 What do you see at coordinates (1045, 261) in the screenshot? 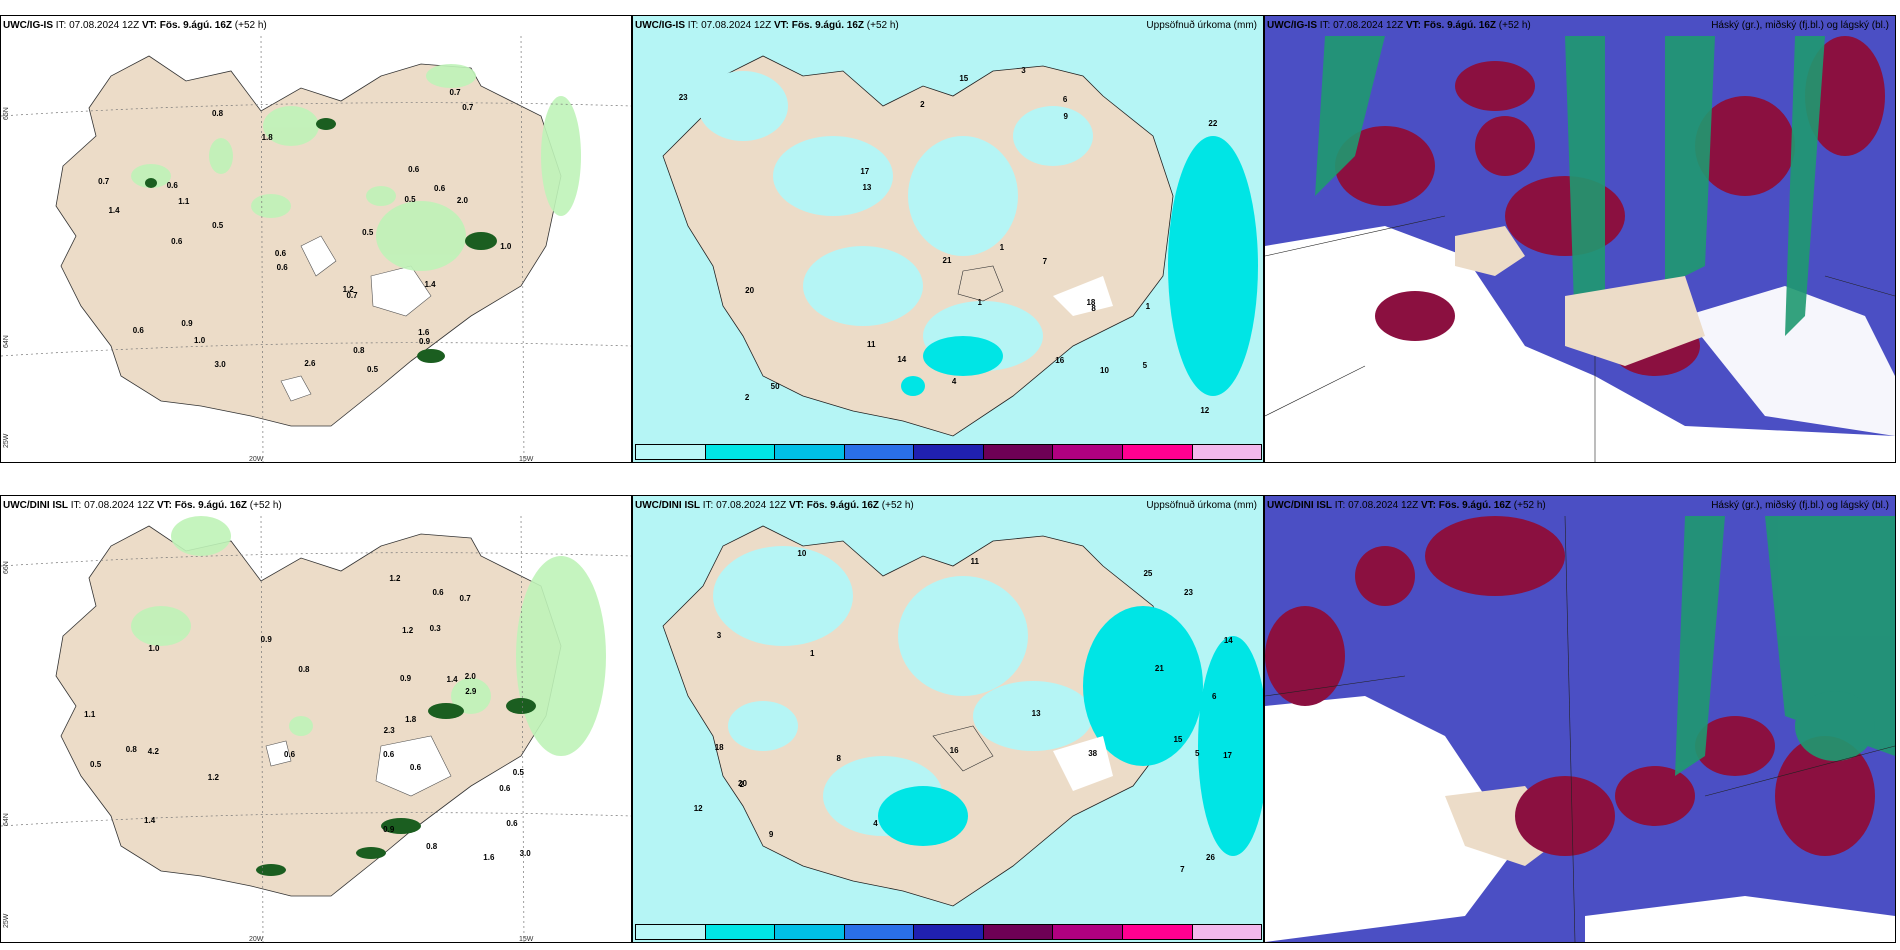
I see `map-value-label: 7` at bounding box center [1045, 261].